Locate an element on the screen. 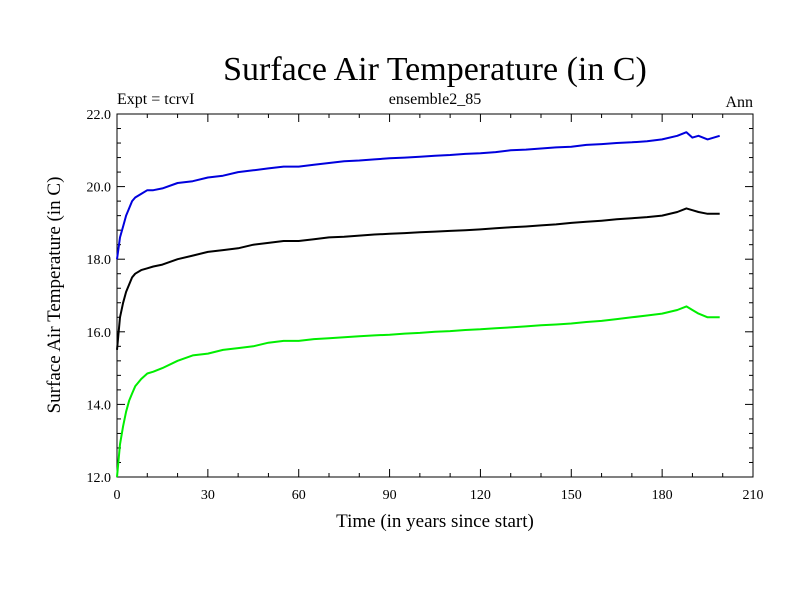 This screenshot has height=600, width=800. experiment-label: Expt = tcrvI is located at coordinates (155, 99).